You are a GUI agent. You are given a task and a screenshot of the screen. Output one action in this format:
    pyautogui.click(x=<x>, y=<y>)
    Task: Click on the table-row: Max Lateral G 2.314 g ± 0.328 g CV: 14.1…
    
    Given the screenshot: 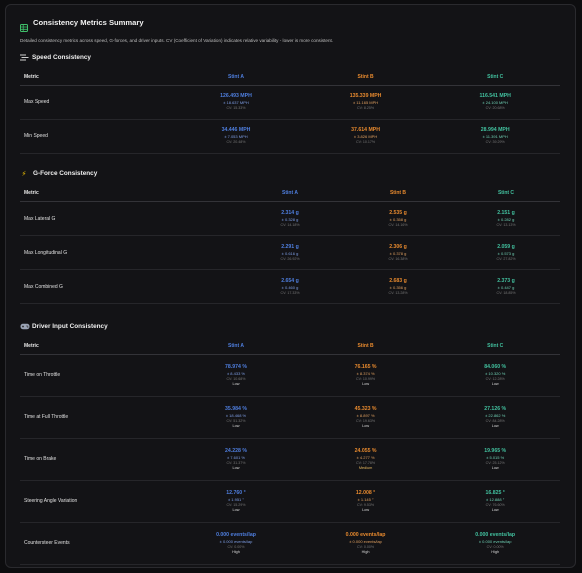 What is the action you would take?
    pyautogui.click(x=290, y=218)
    